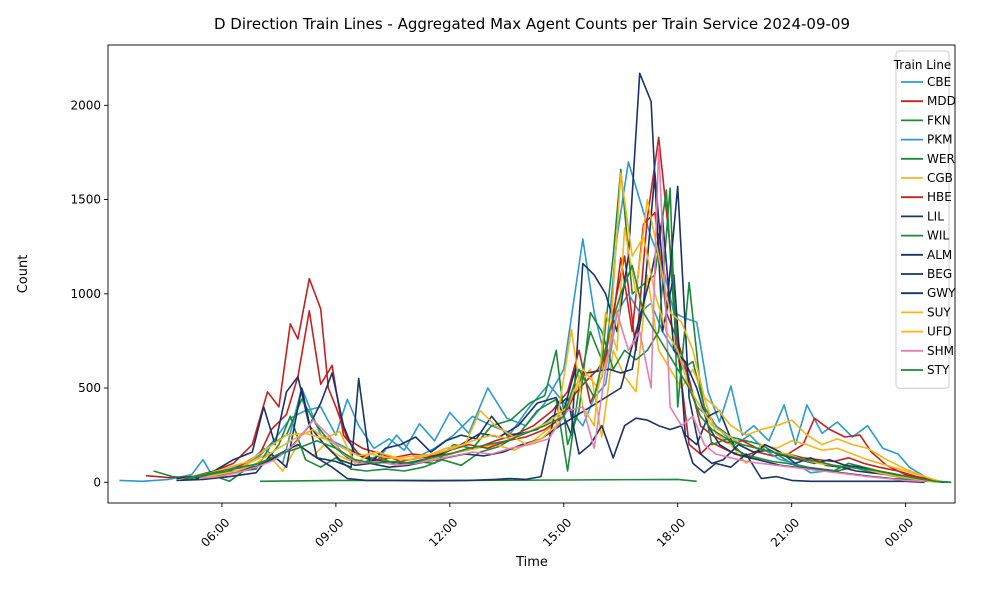 Image resolution: width=1000 pixels, height=600 pixels. What do you see at coordinates (550, 435) in the screenshot?
I see `series-line-beg` at bounding box center [550, 435].